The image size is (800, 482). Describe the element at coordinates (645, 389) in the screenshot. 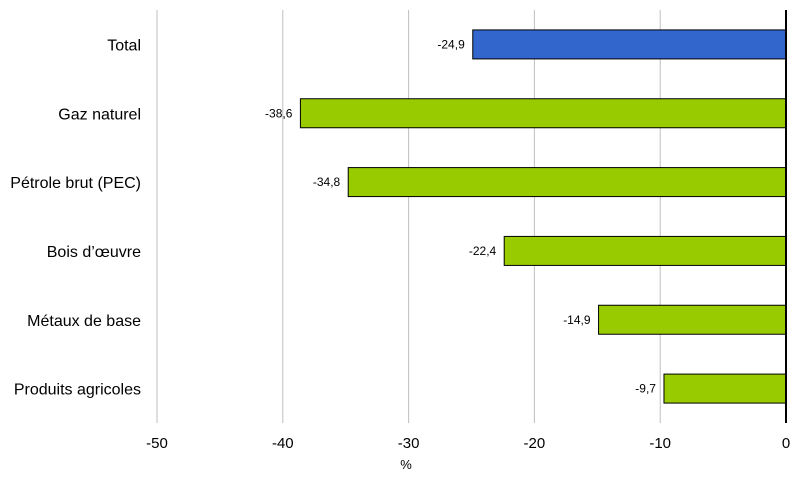

I see `data-label-5: -9,7` at that location.